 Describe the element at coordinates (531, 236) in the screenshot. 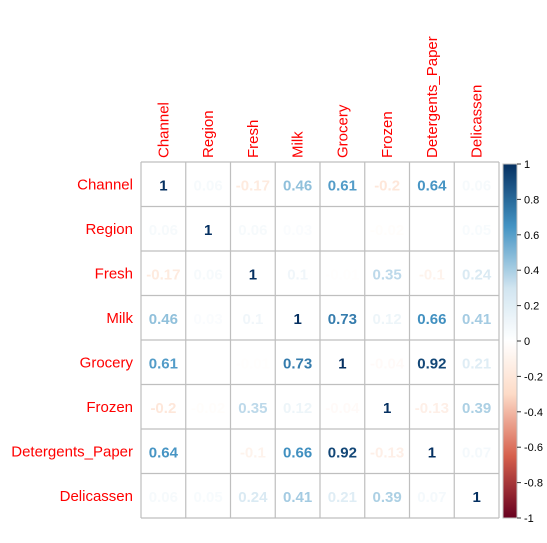

I see `colorbar-tick-label: 0.6` at that location.